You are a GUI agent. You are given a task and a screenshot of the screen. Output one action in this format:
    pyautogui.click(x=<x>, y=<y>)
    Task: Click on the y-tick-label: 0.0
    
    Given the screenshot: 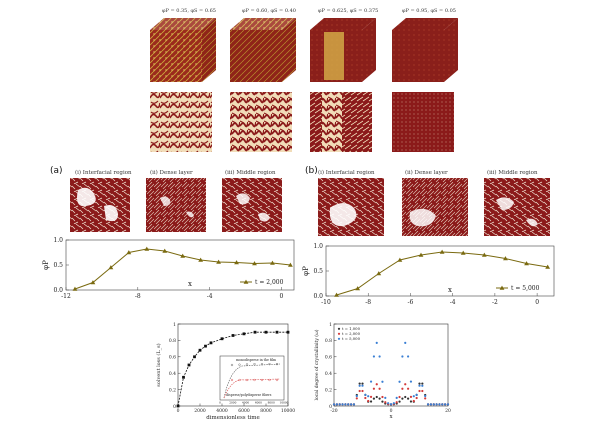 What is the action you would take?
    pyautogui.click(x=58, y=290)
    